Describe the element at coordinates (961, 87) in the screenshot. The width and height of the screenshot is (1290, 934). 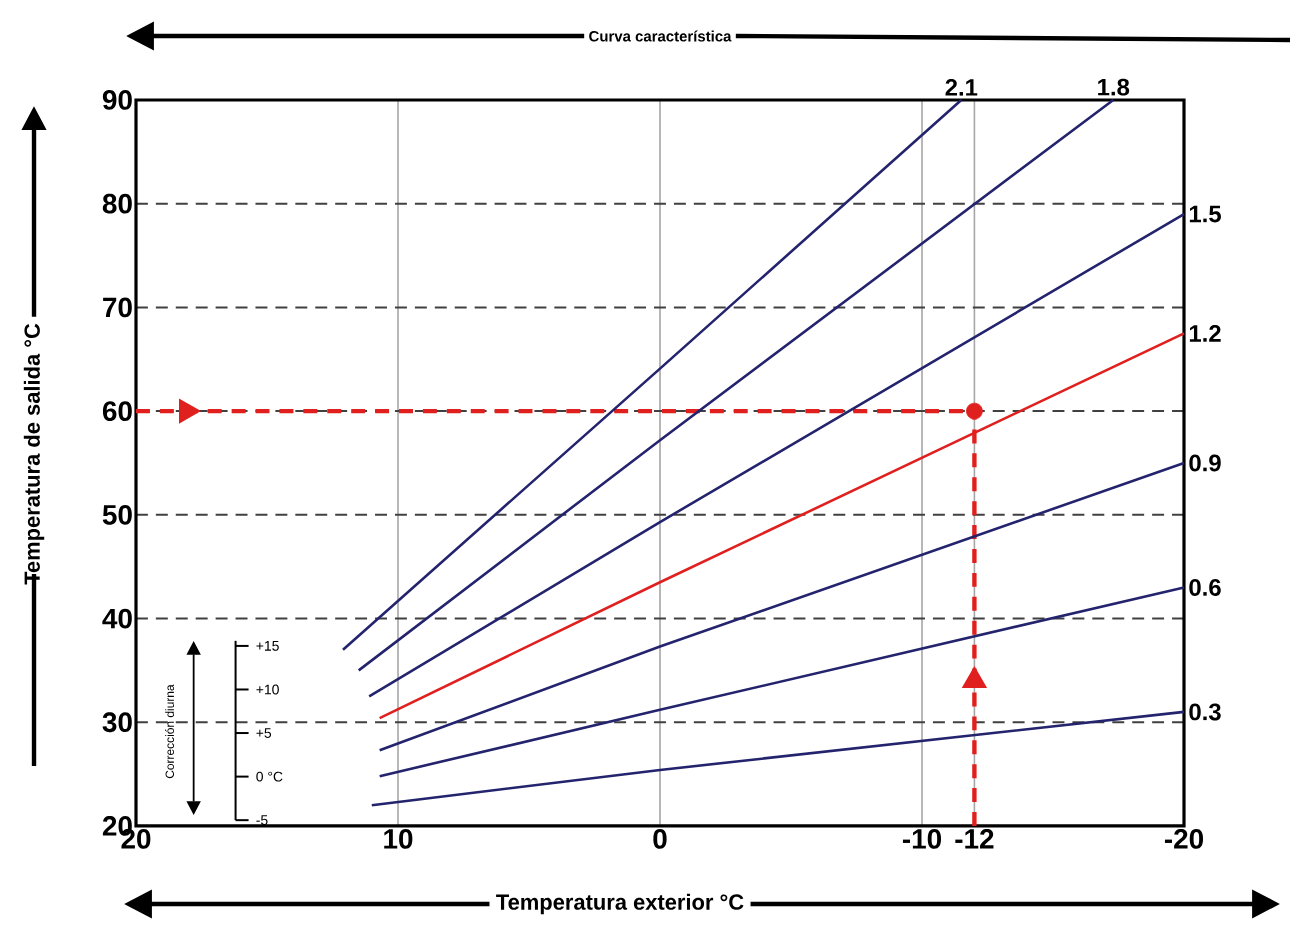
I see `series-label: 2.1` at that location.